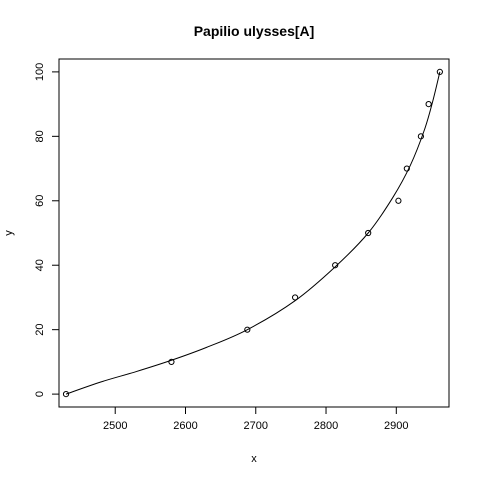 This screenshot has width=480, height=480. I want to click on y-axis-label: y, so click(9, 233).